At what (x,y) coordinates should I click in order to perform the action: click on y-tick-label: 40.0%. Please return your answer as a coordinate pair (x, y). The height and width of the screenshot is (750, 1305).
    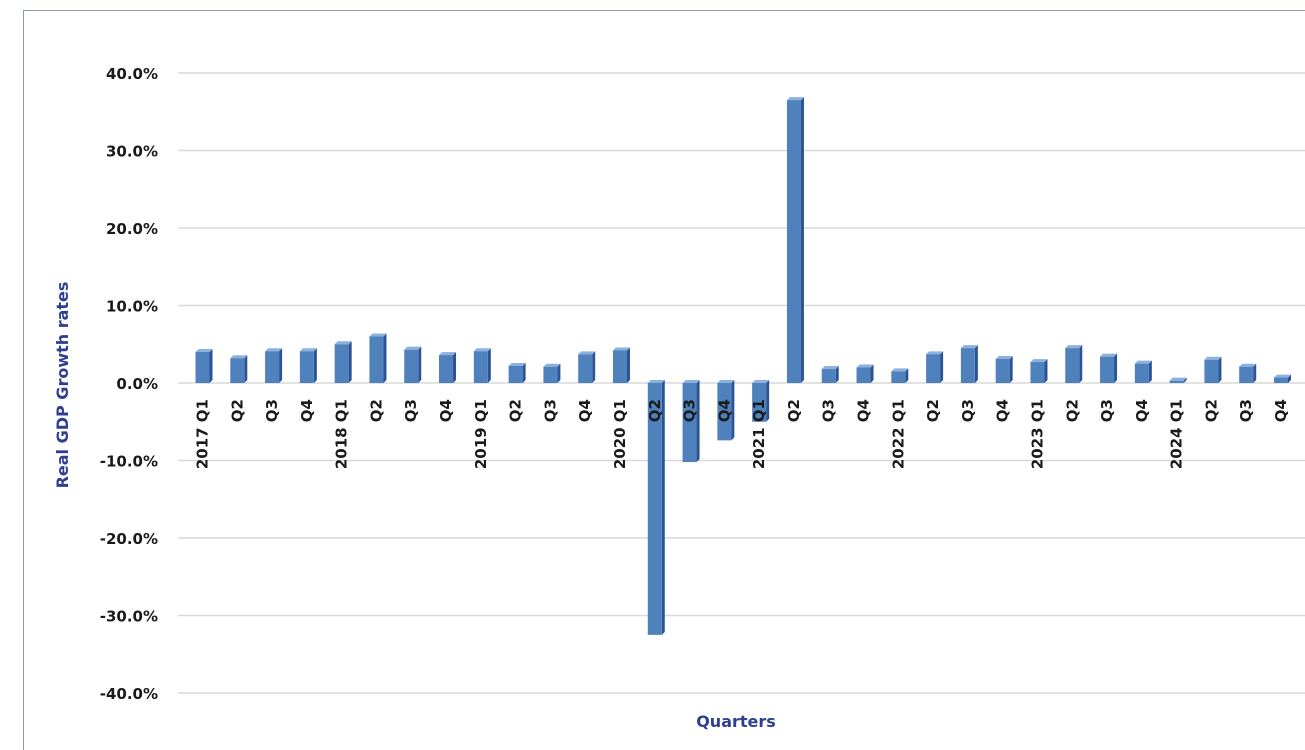
    Looking at the image, I should click on (132, 74).